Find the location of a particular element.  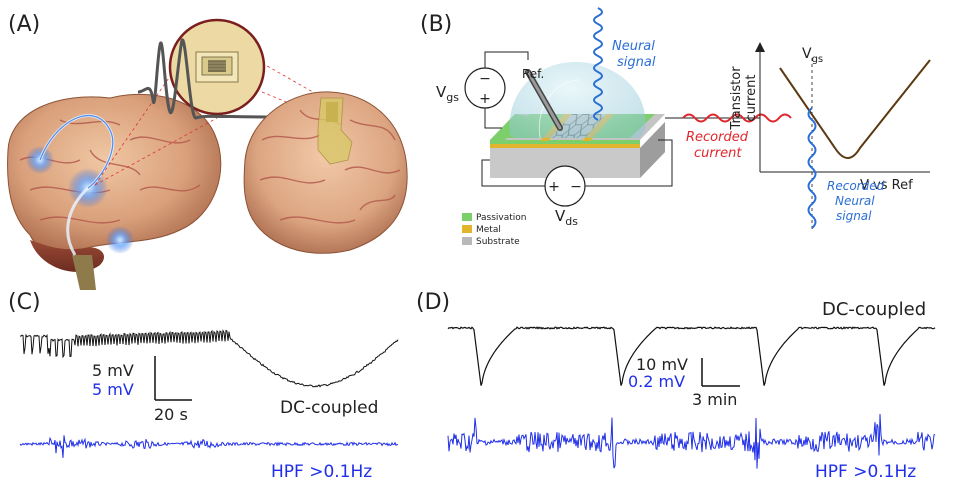

c-scale-mv-black: 5 mV is located at coordinates (113, 370).